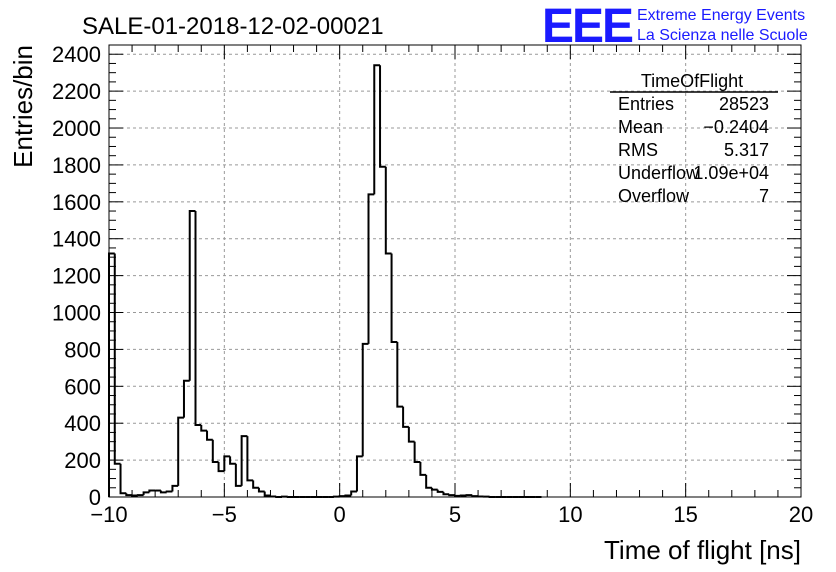 The width and height of the screenshot is (836, 572). I want to click on y-tick-label: 1800, so click(76, 165).